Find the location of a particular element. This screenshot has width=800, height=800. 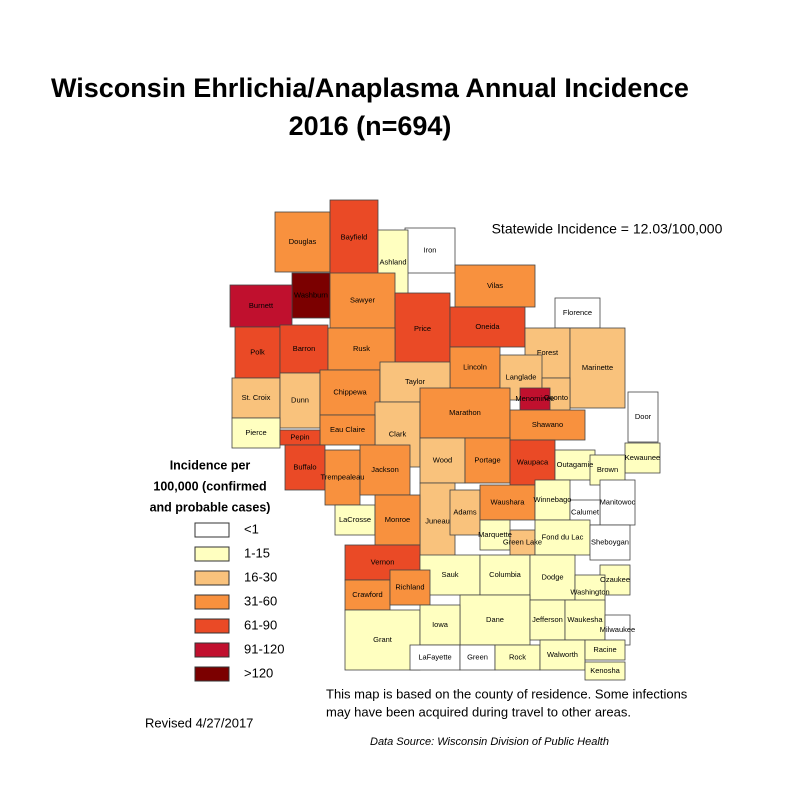

county-label: Columbia is located at coordinates (505, 574).